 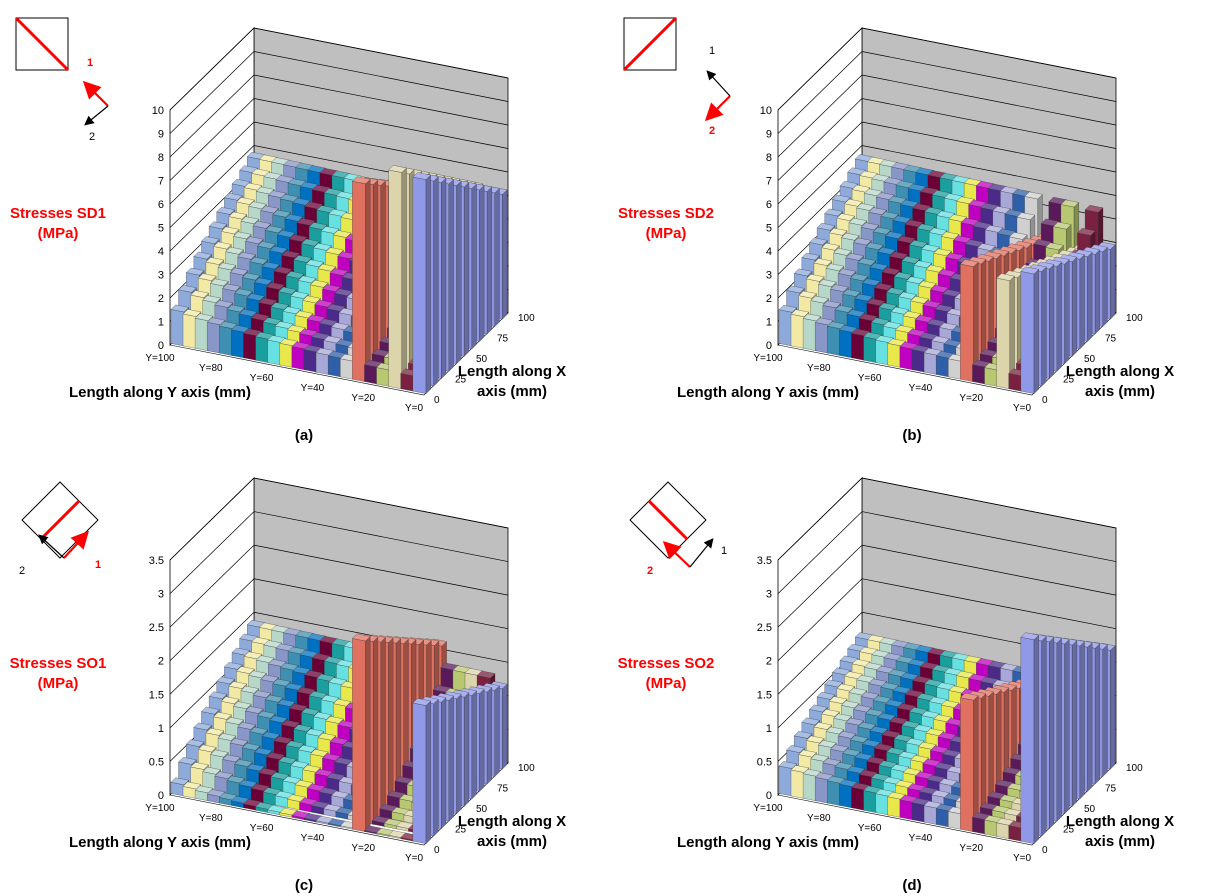 I want to click on panel-caption: (d), so click(x=911, y=885).